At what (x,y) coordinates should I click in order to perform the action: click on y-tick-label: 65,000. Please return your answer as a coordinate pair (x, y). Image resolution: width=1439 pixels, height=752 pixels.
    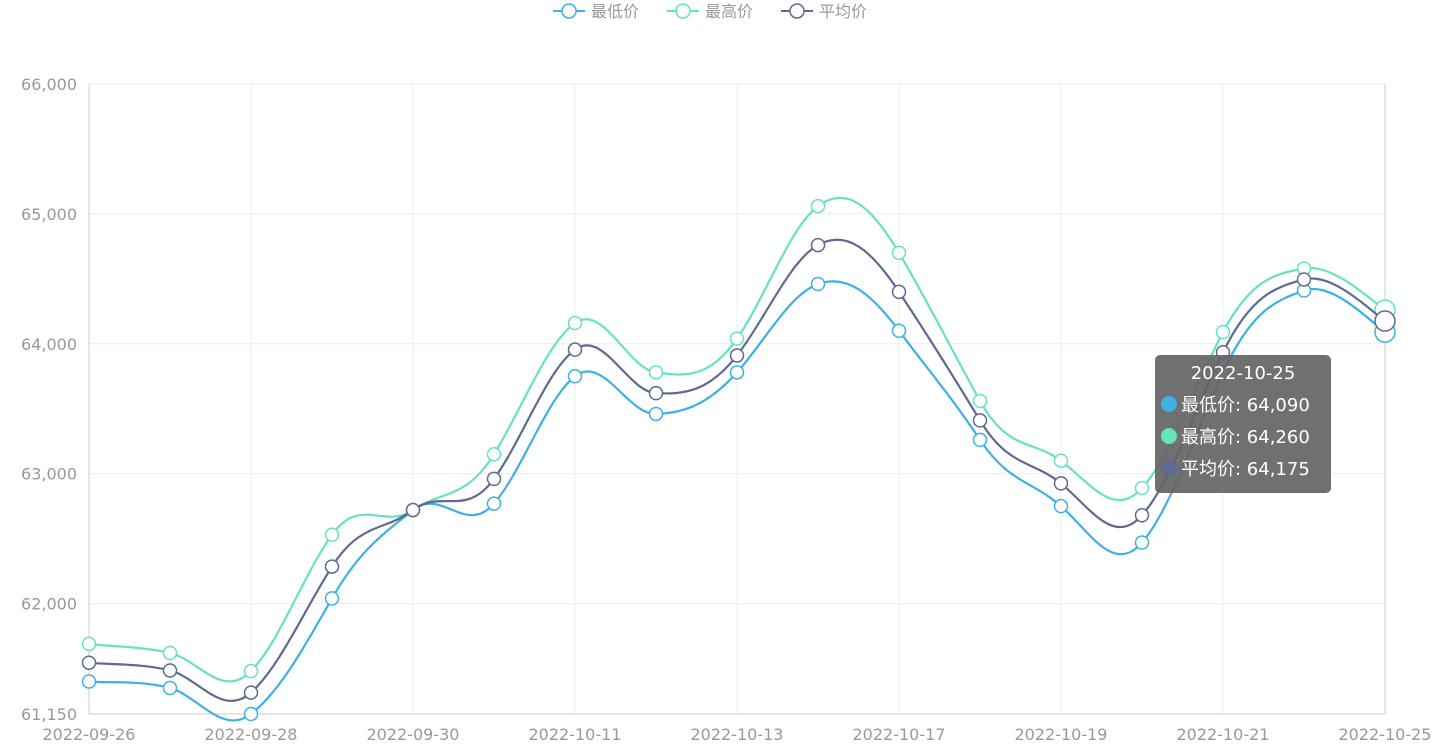
    Looking at the image, I should click on (49, 214).